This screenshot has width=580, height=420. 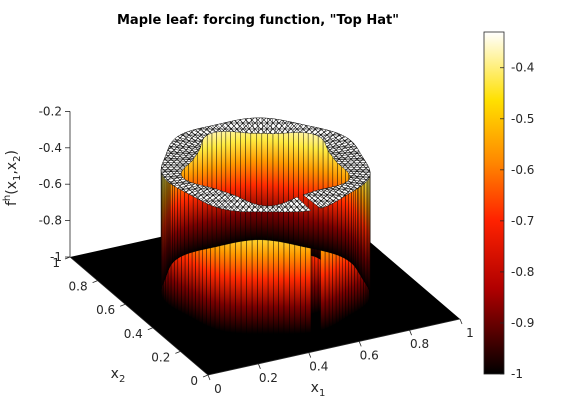 I want to click on x-tick-label: 0.6, so click(x=369, y=355).